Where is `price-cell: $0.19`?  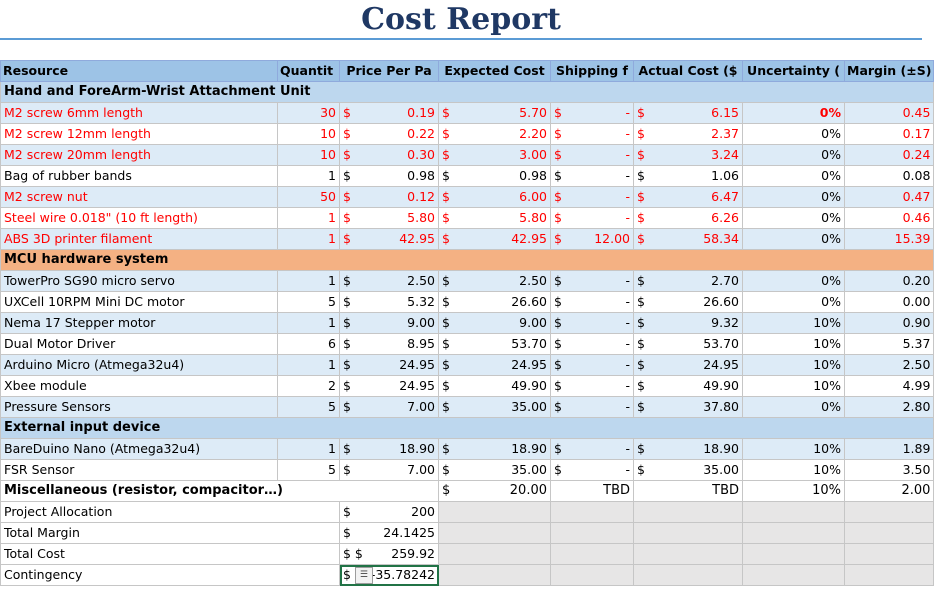 price-cell: $0.19 is located at coordinates (389, 113).